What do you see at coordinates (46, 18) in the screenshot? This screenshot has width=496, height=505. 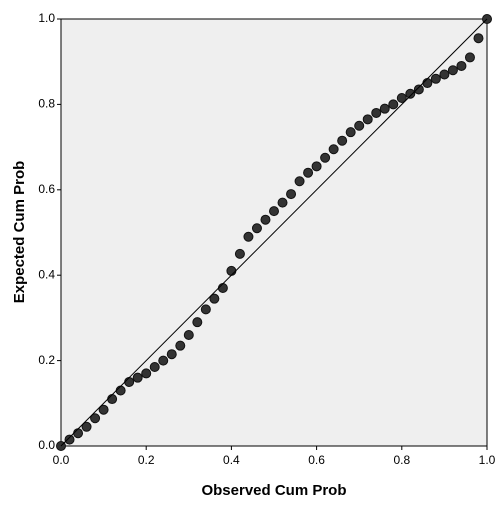 I see `y-tick-label: 1.0` at bounding box center [46, 18].